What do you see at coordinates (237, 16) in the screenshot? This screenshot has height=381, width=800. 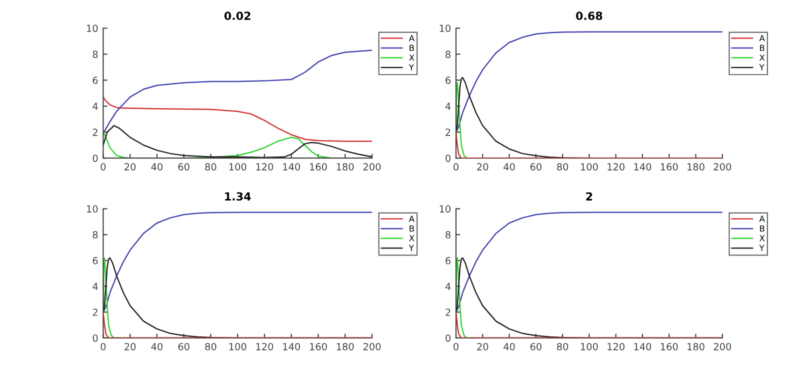 I see `chart-title: 0.02` at bounding box center [237, 16].